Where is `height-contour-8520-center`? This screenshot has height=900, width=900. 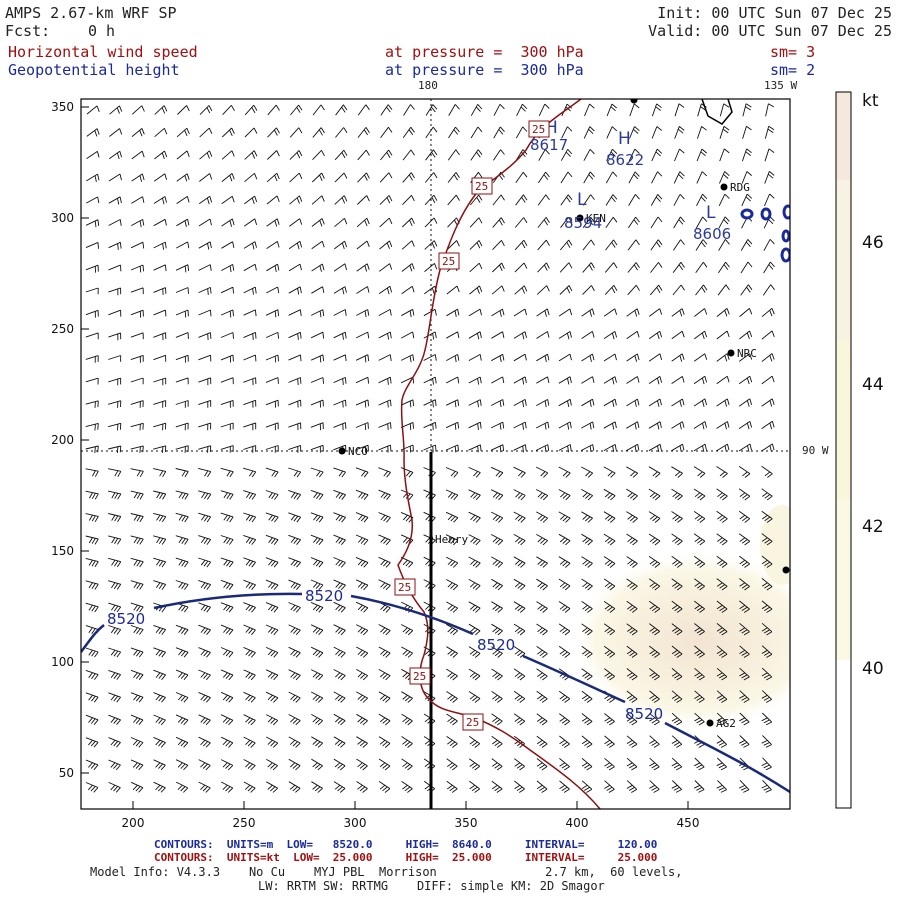 height-contour-8520-center is located at coordinates (412, 615).